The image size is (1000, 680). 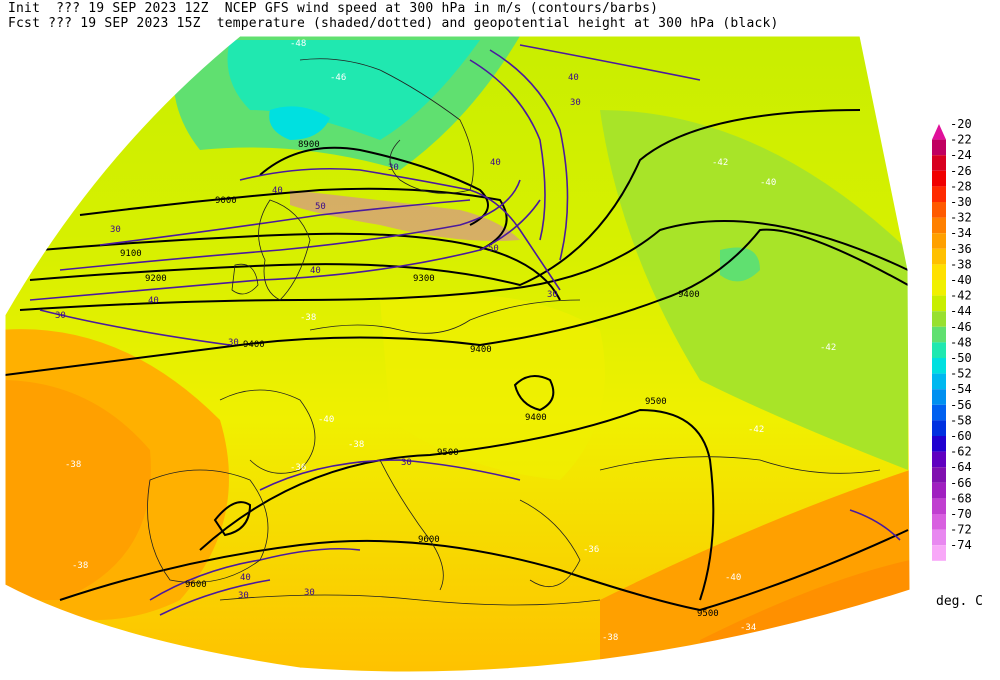 I want to click on wind-contour-30-alps, so click(x=390, y=475).